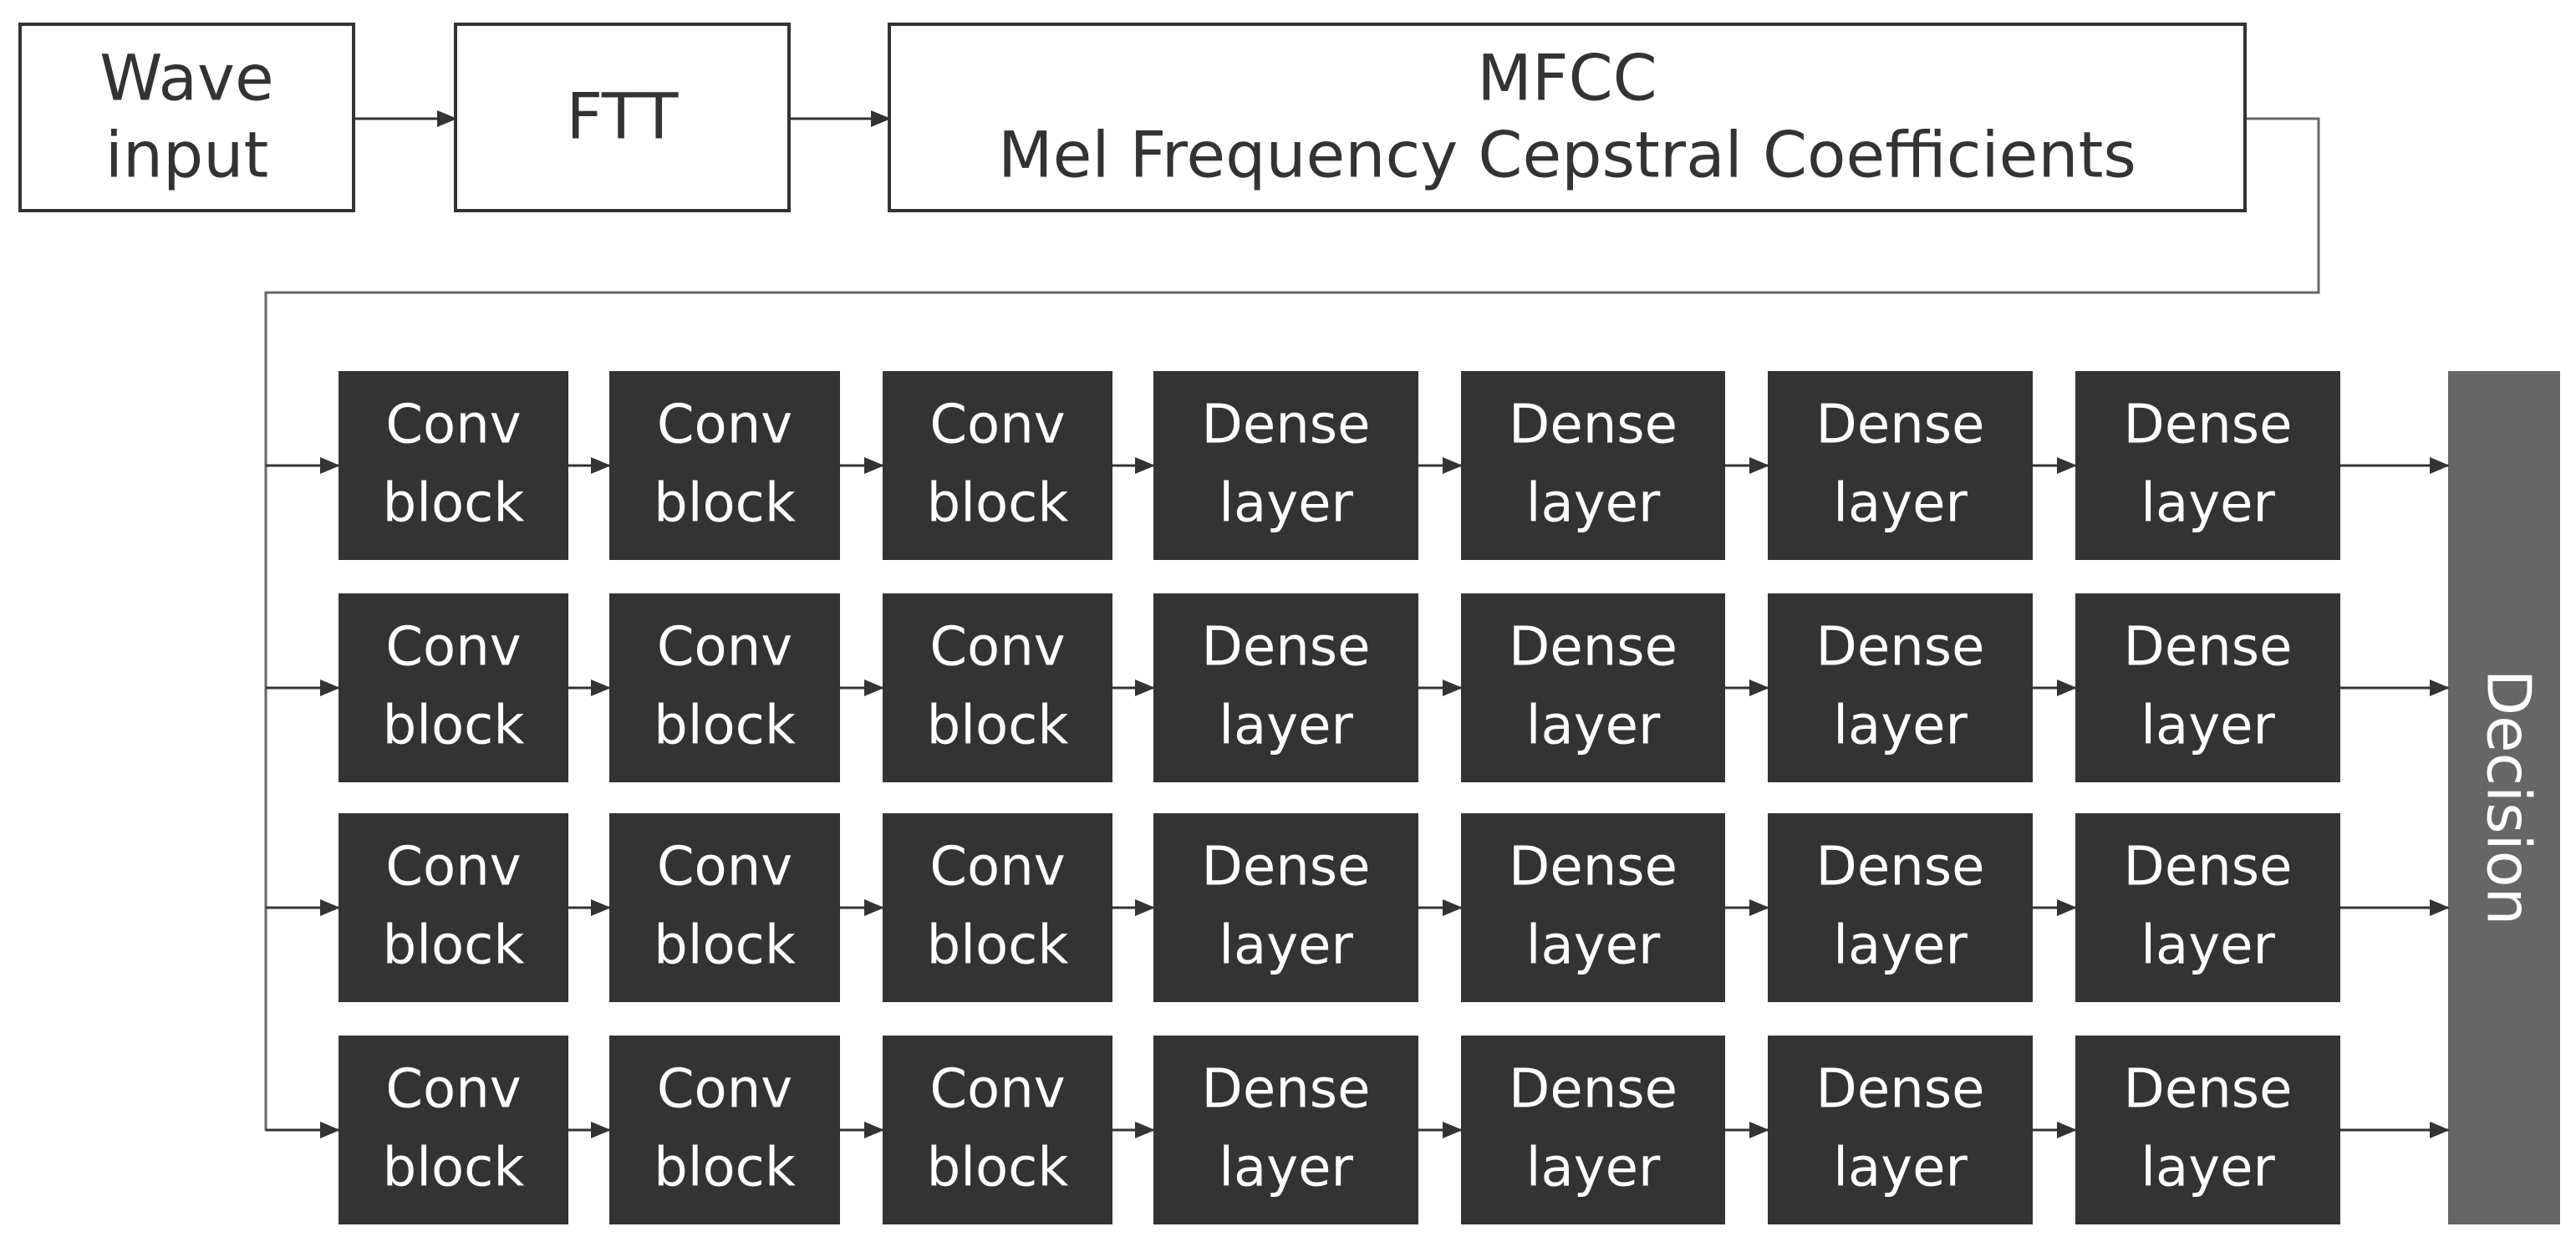  Describe the element at coordinates (1567, 154) in the screenshot. I see `label: Mel Frequency Cepstral Coefficients` at that location.